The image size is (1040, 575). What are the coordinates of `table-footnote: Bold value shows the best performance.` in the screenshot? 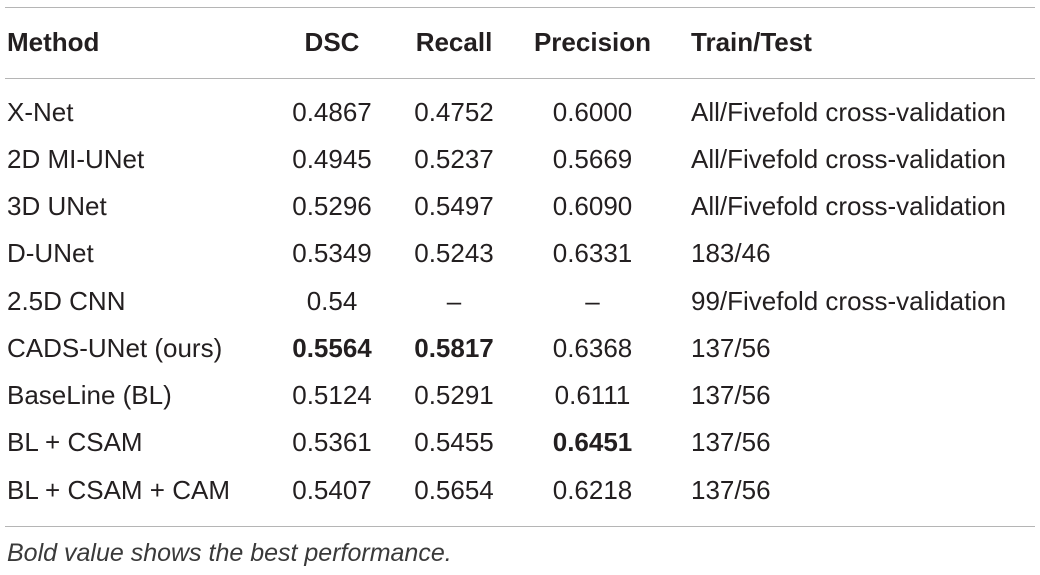 It's located at (229, 553).